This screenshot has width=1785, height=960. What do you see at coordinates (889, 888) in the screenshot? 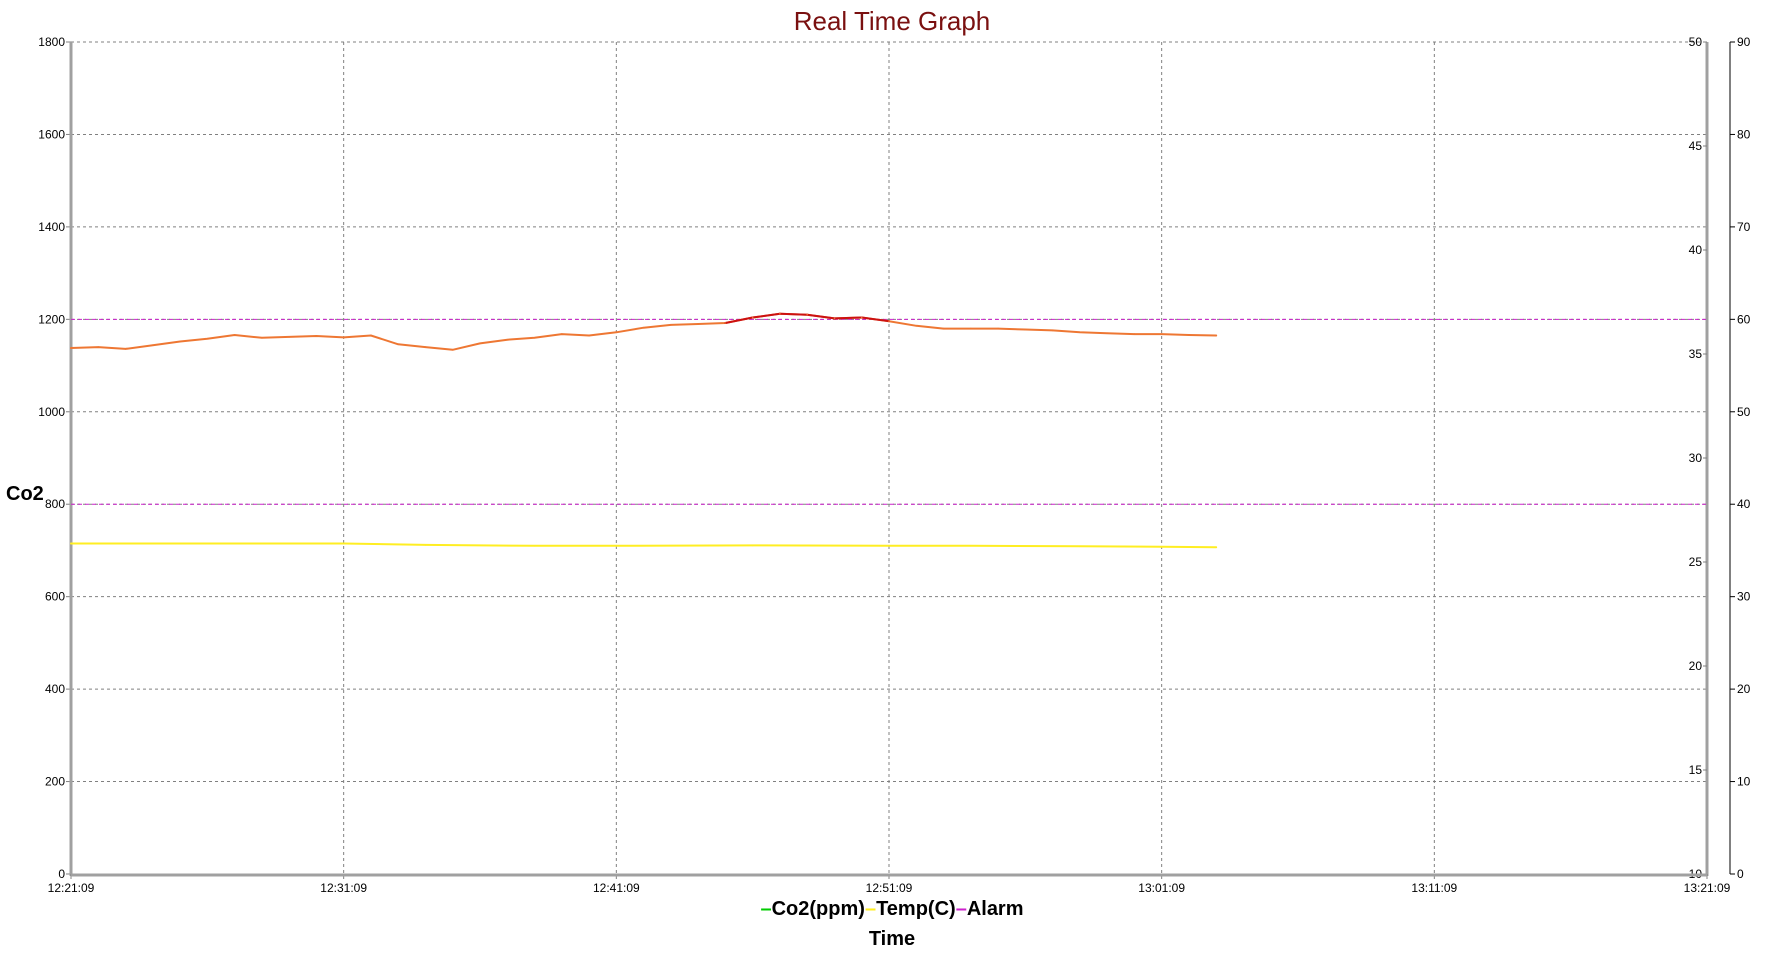
I see `x-tick-label-3: 12:51:09` at bounding box center [889, 888].